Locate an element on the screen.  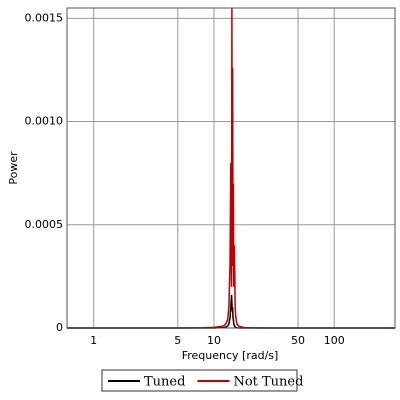
y-tick-label: 0.0010 is located at coordinates (44, 121).